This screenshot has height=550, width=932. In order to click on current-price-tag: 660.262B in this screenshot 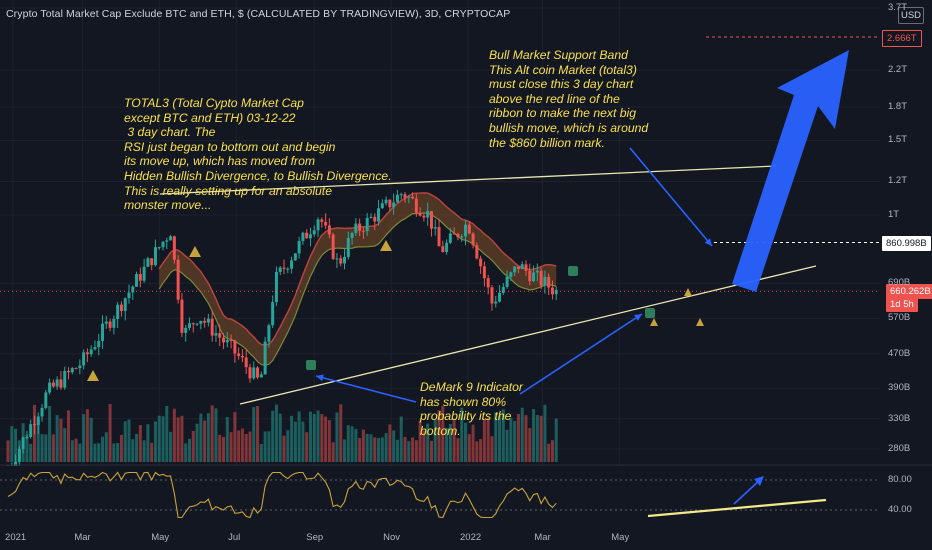, I will do `click(909, 291)`.